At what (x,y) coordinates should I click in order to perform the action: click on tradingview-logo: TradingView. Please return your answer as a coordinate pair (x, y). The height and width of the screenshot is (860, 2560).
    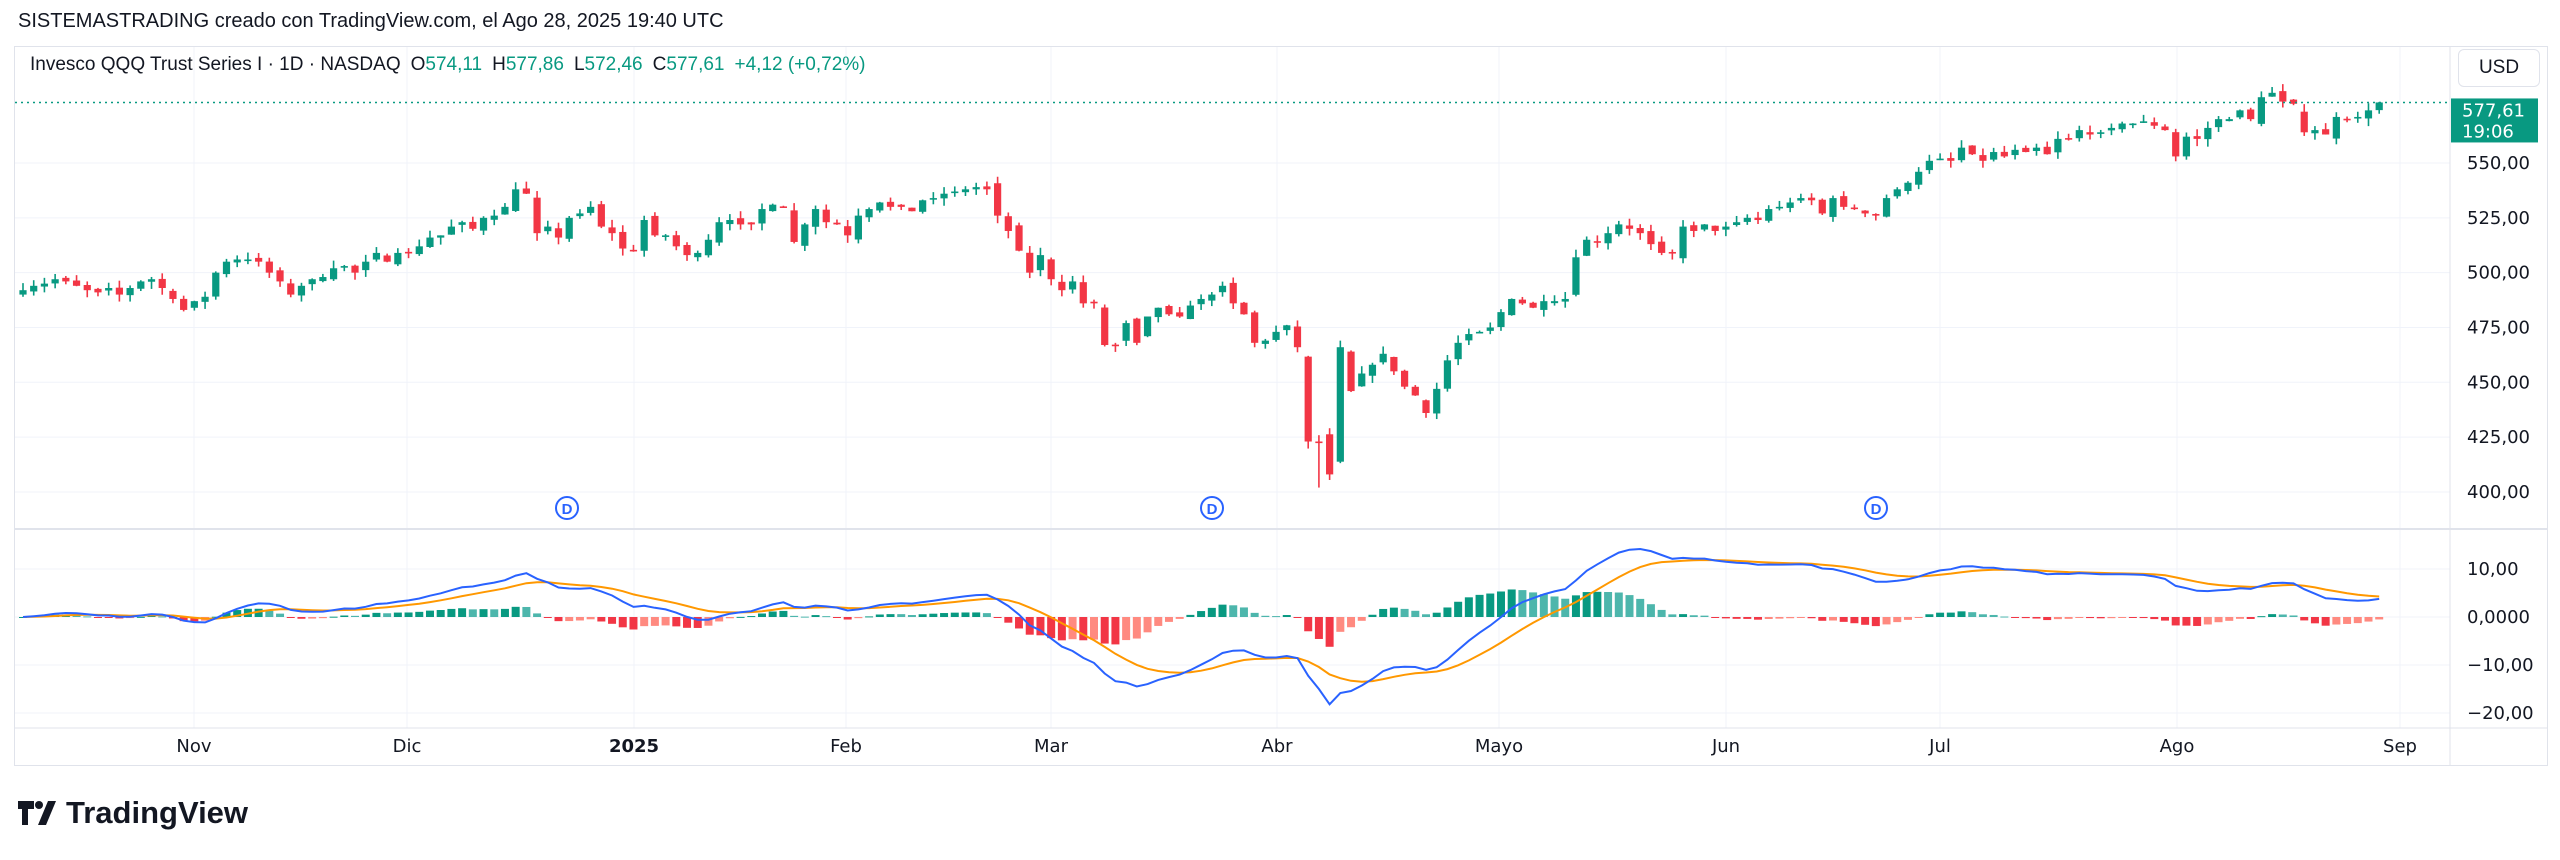
    Looking at the image, I should click on (133, 813).